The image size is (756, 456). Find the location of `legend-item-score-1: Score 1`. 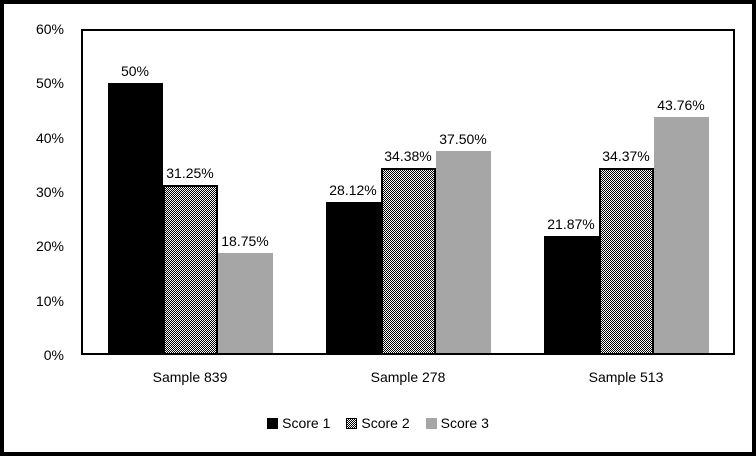

legend-item-score-1: Score 1 is located at coordinates (298, 423).